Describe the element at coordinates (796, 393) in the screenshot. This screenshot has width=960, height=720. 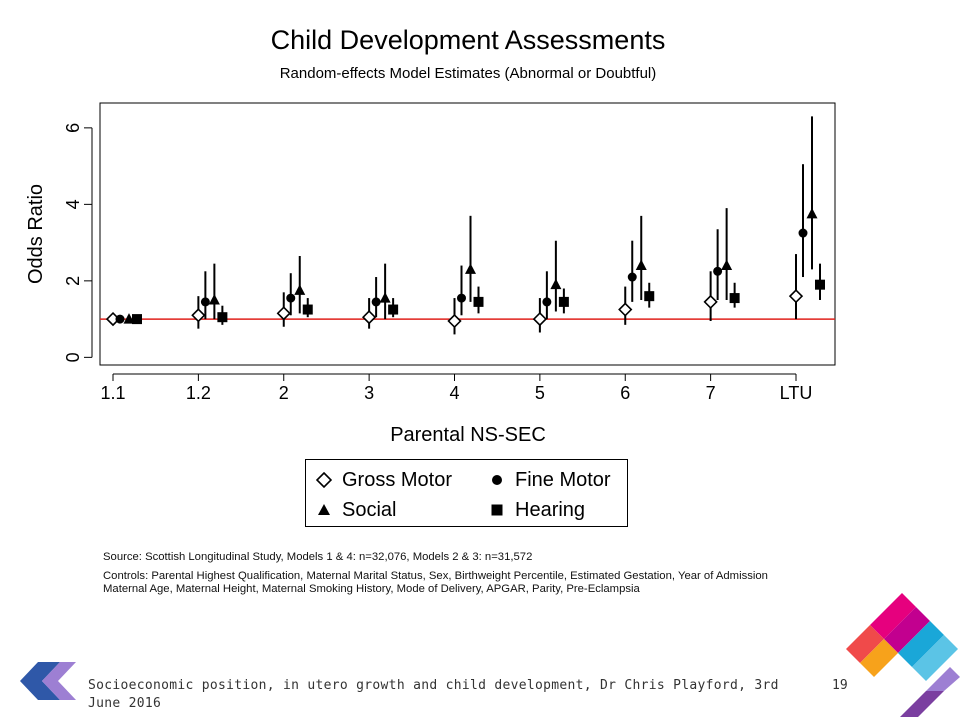
I see `x-tick-label: LTU` at that location.